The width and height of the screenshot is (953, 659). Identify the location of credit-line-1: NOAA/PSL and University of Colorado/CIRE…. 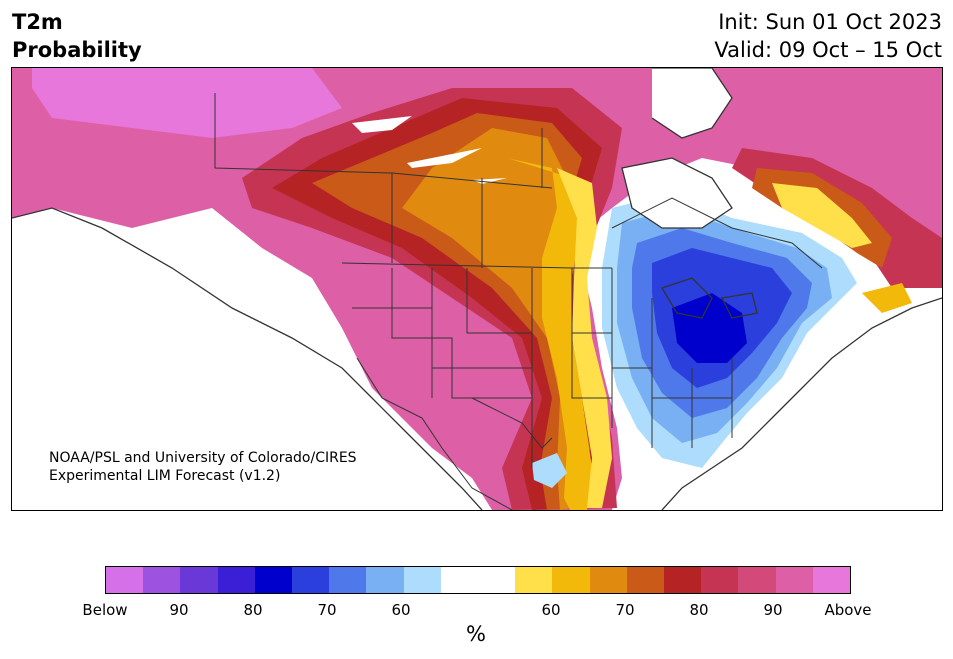
(203, 458).